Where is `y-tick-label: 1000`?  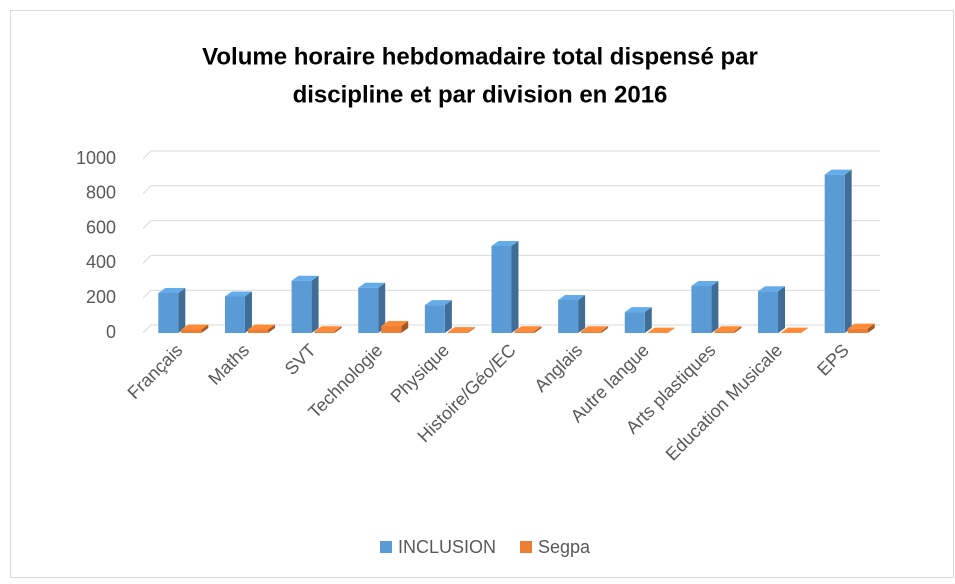 y-tick-label: 1000 is located at coordinates (96, 158).